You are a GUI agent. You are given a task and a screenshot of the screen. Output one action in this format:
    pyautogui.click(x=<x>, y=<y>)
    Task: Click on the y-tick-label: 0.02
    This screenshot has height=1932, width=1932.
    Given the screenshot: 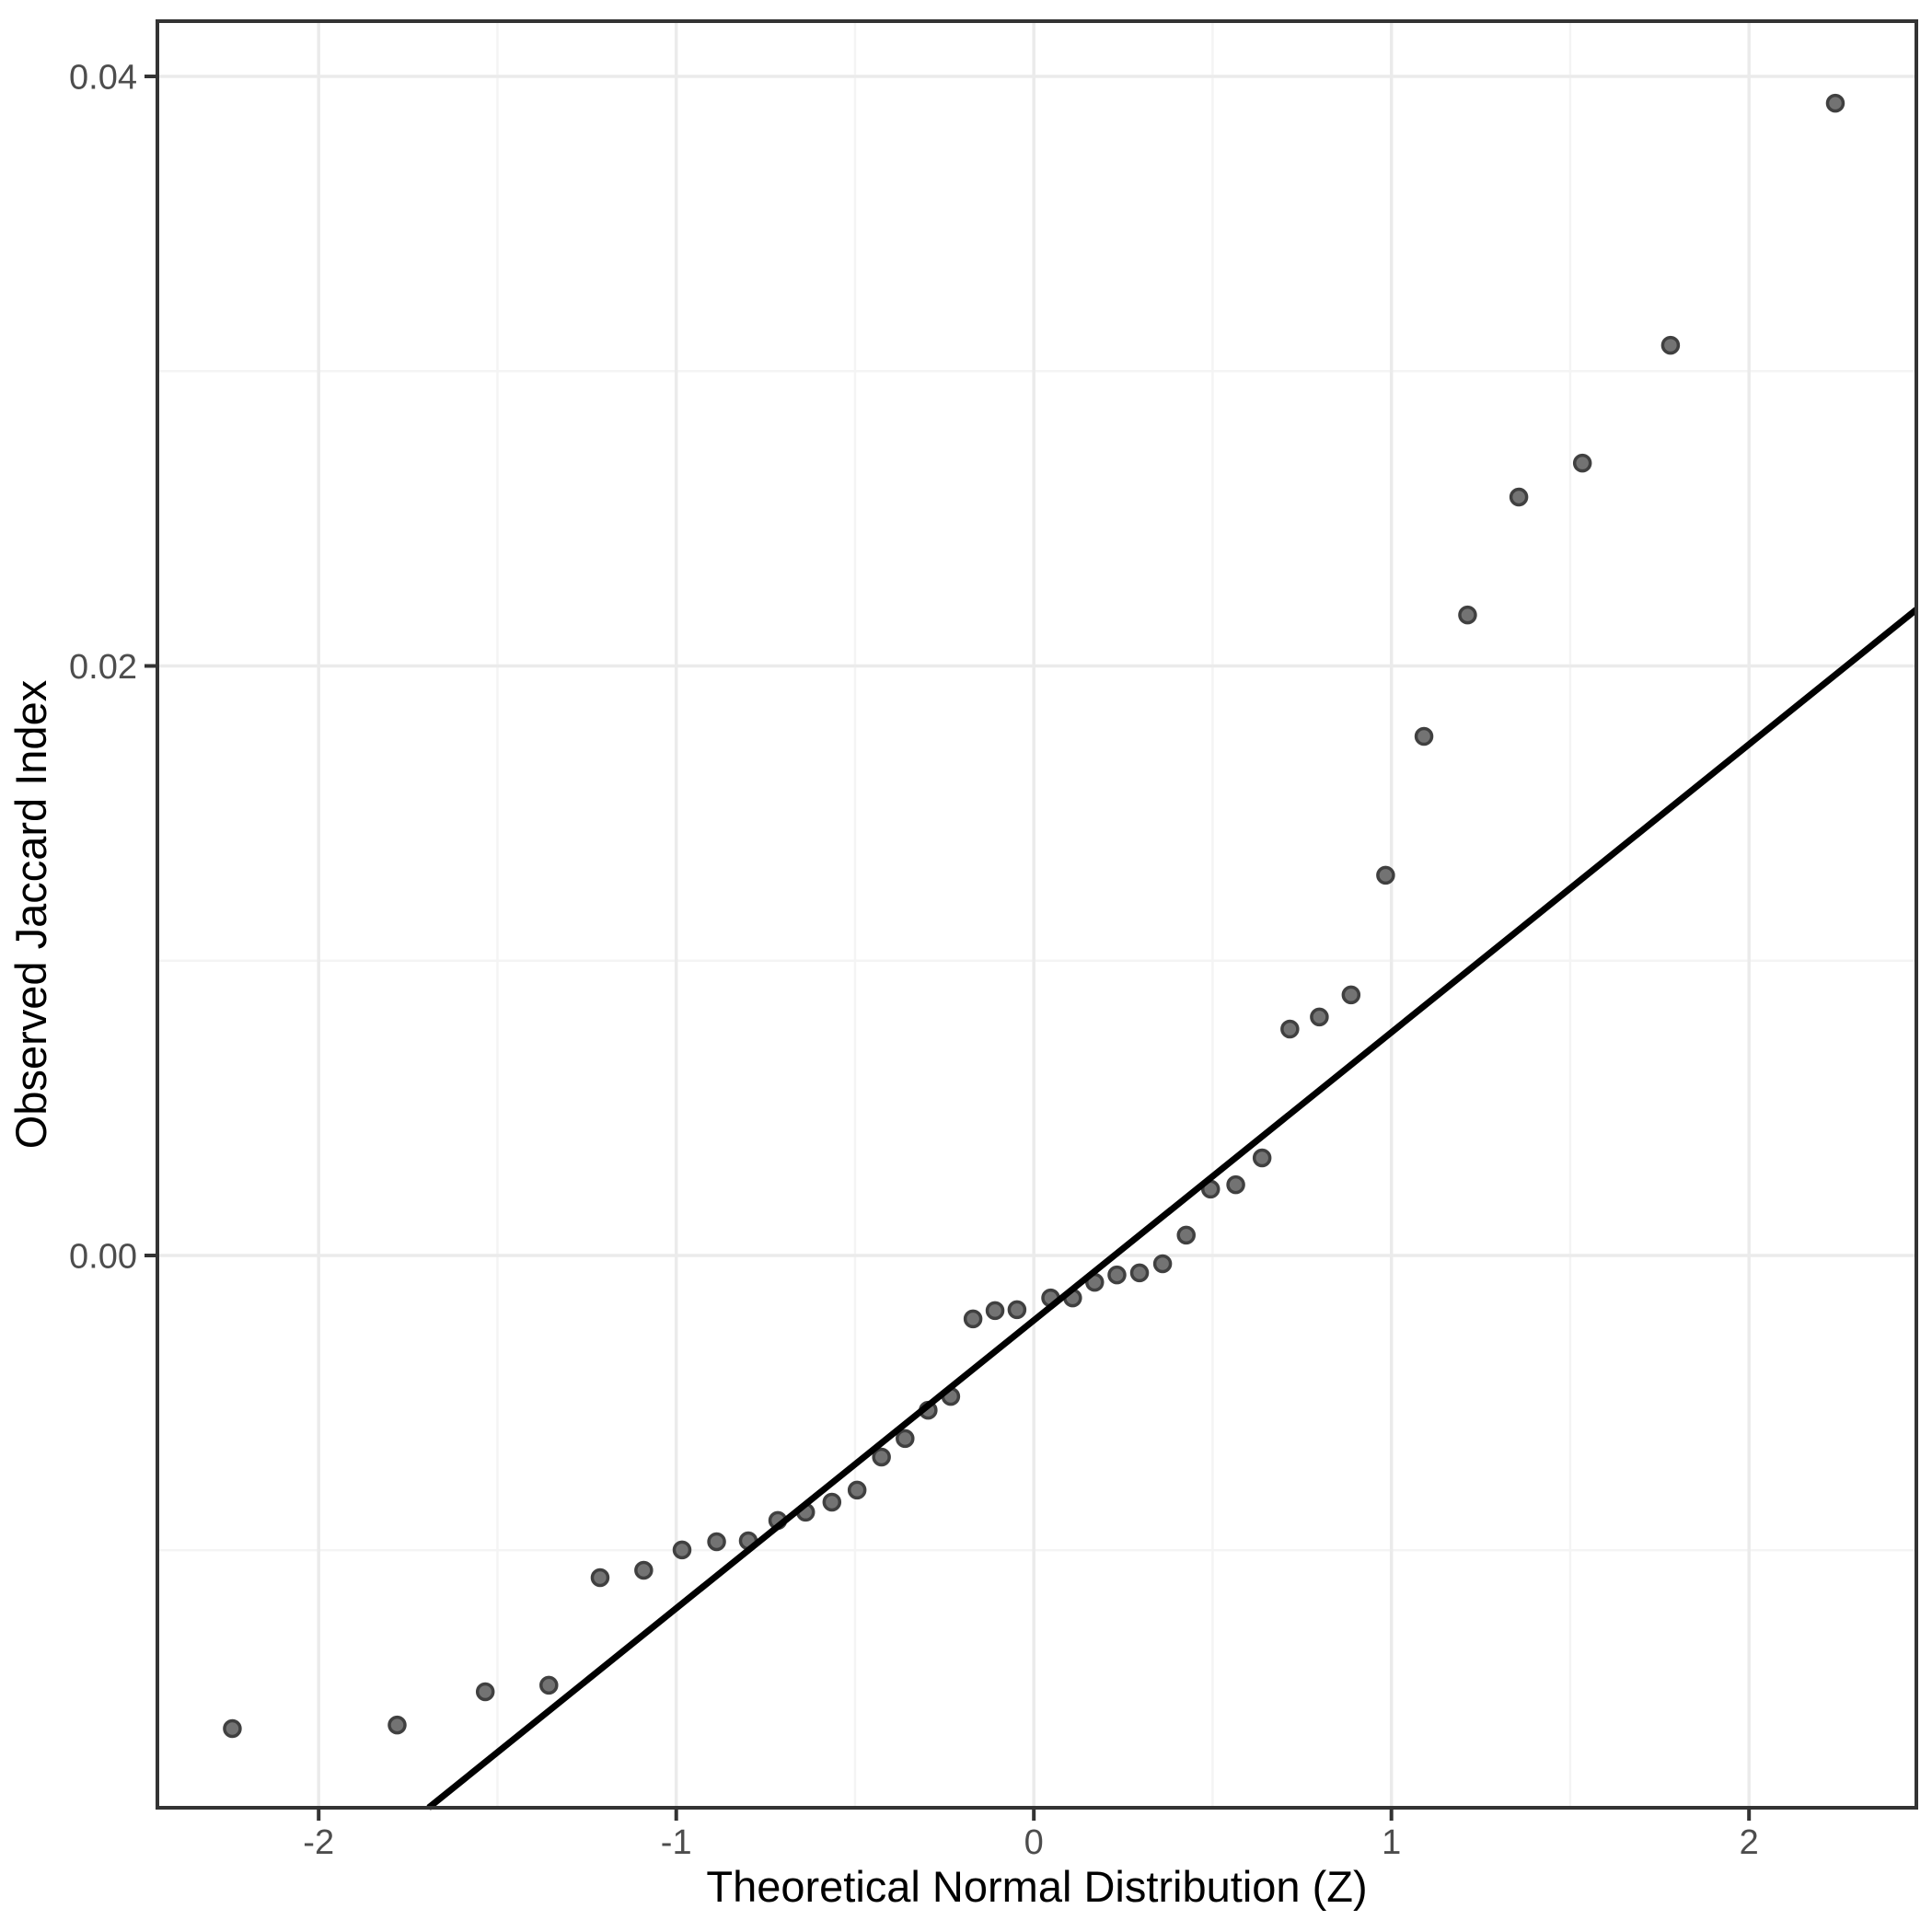 What is the action you would take?
    pyautogui.click(x=103, y=667)
    